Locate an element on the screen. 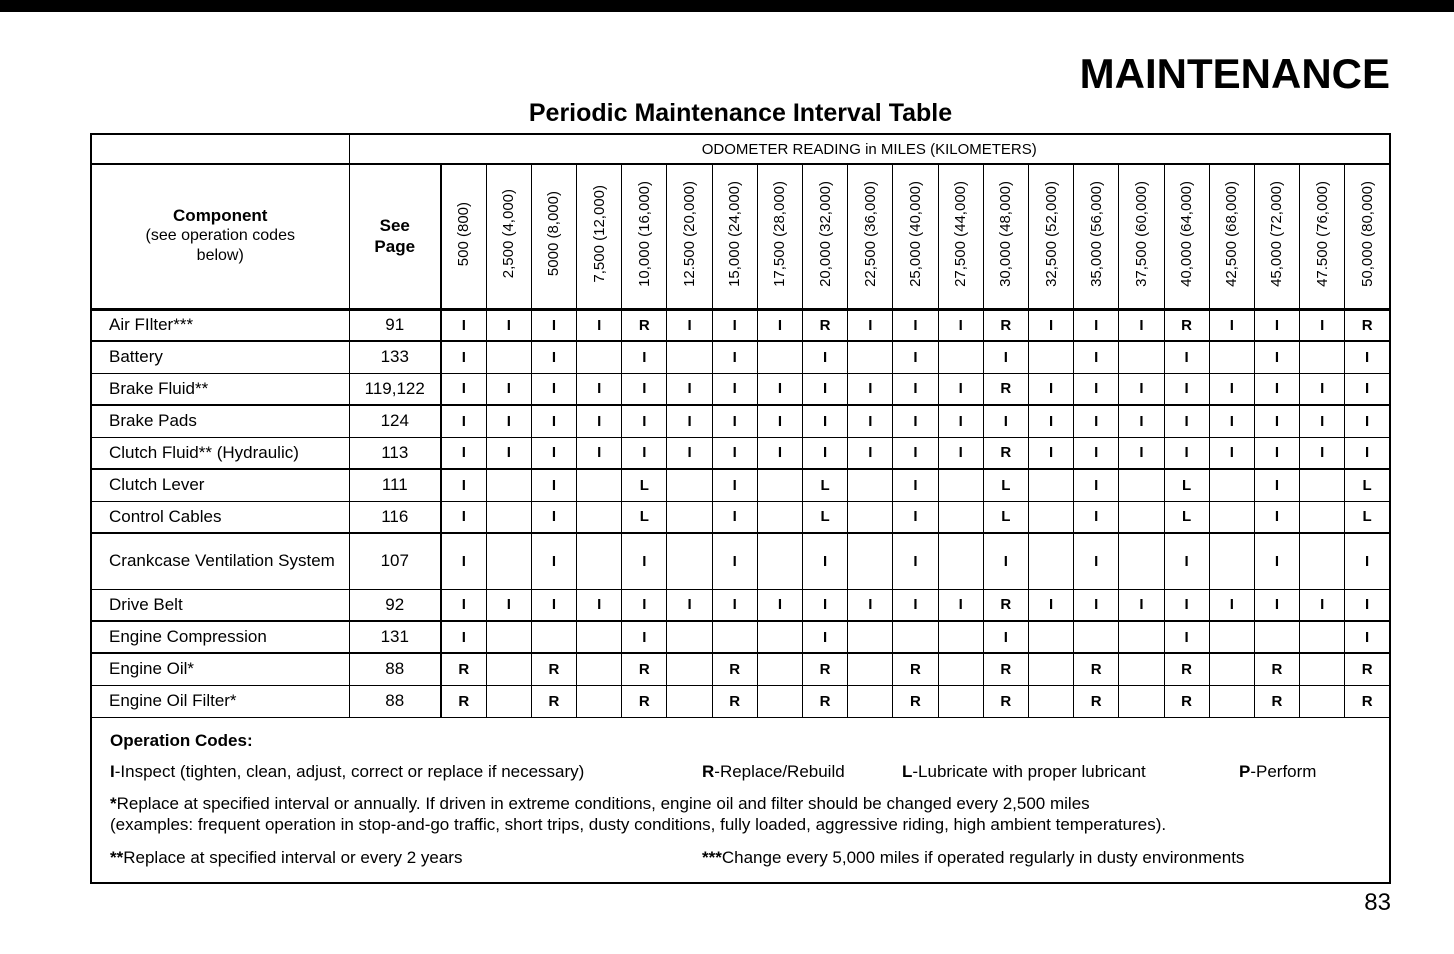  see-page-cell: 116 is located at coordinates (395, 517).